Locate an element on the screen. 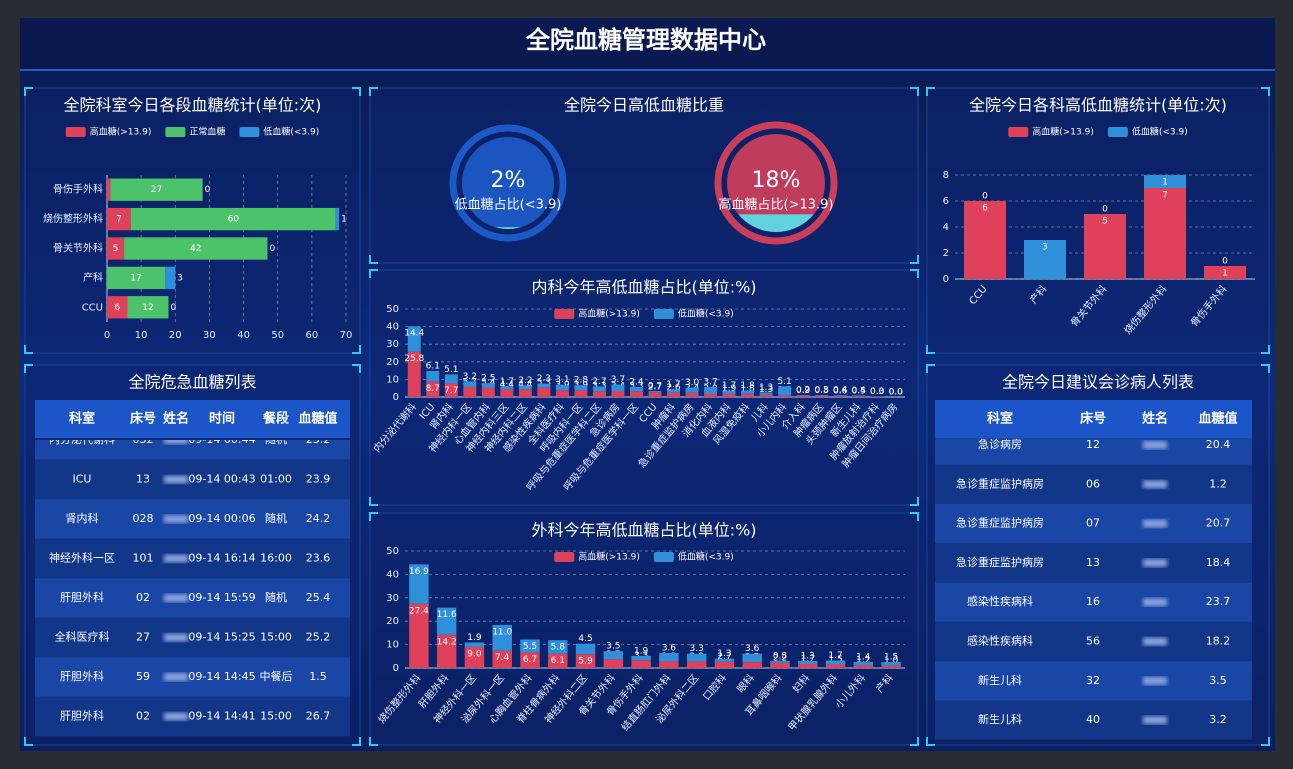  legend: 高血糖(>13.9) 低血糖(<3.9) is located at coordinates (644, 557).